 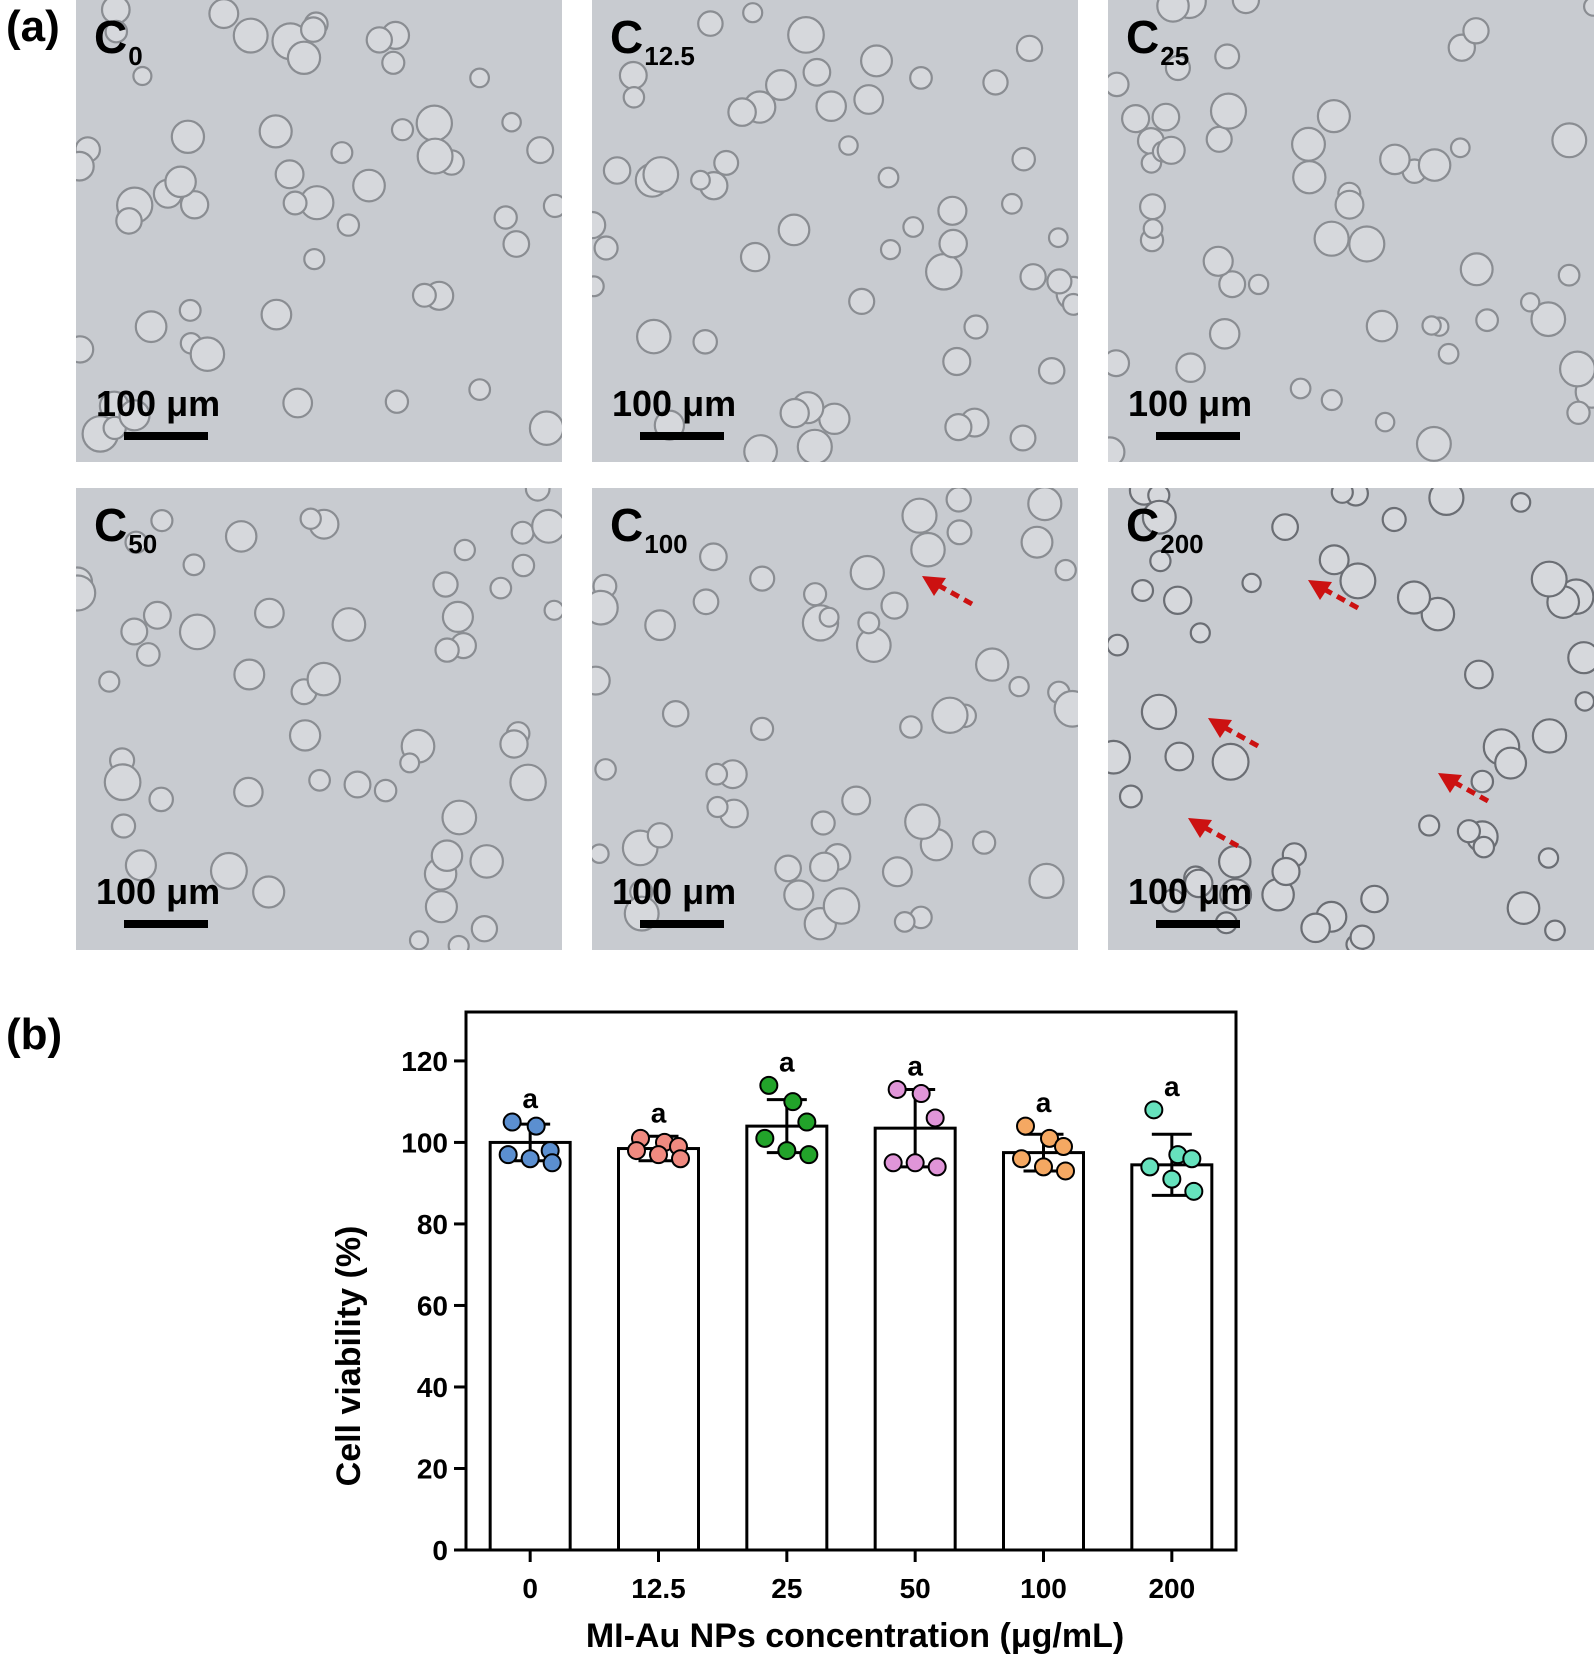 I want to click on significance-letter: a, so click(x=530, y=1098).